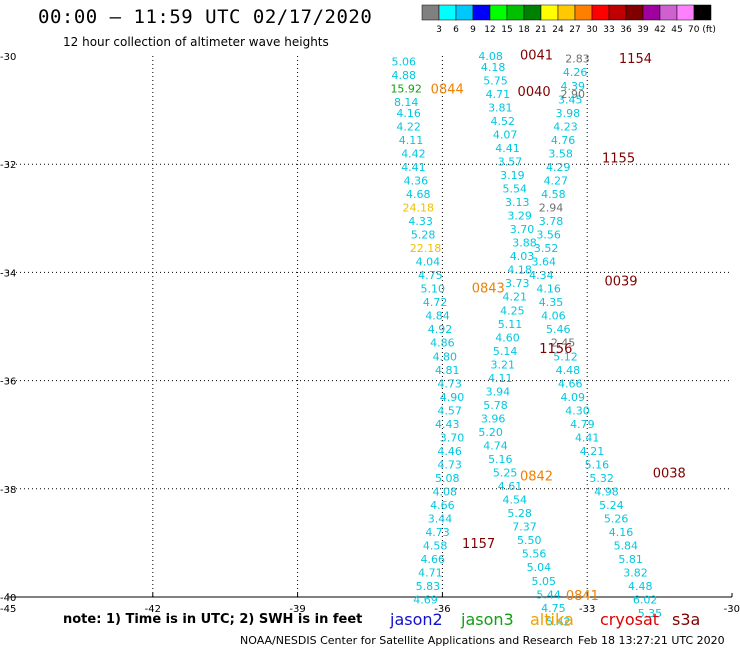 The height and width of the screenshot is (650, 740). Describe the element at coordinates (8, 57) in the screenshot. I see `y-tick-label: -30` at that location.